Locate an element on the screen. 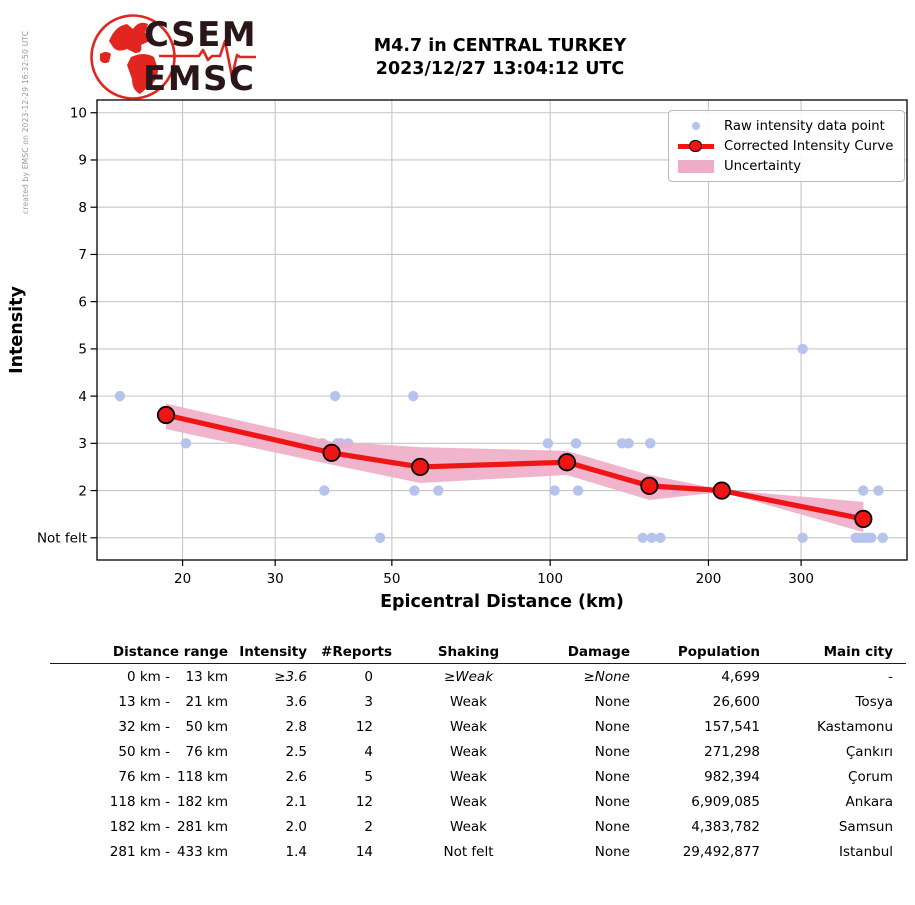 The height and width of the screenshot is (905, 915). column-header--reports: #Reports is located at coordinates (356, 651).